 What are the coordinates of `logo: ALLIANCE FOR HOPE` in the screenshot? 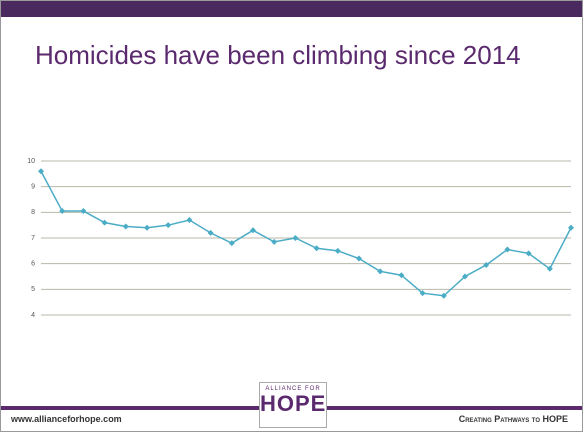 It's located at (293, 405).